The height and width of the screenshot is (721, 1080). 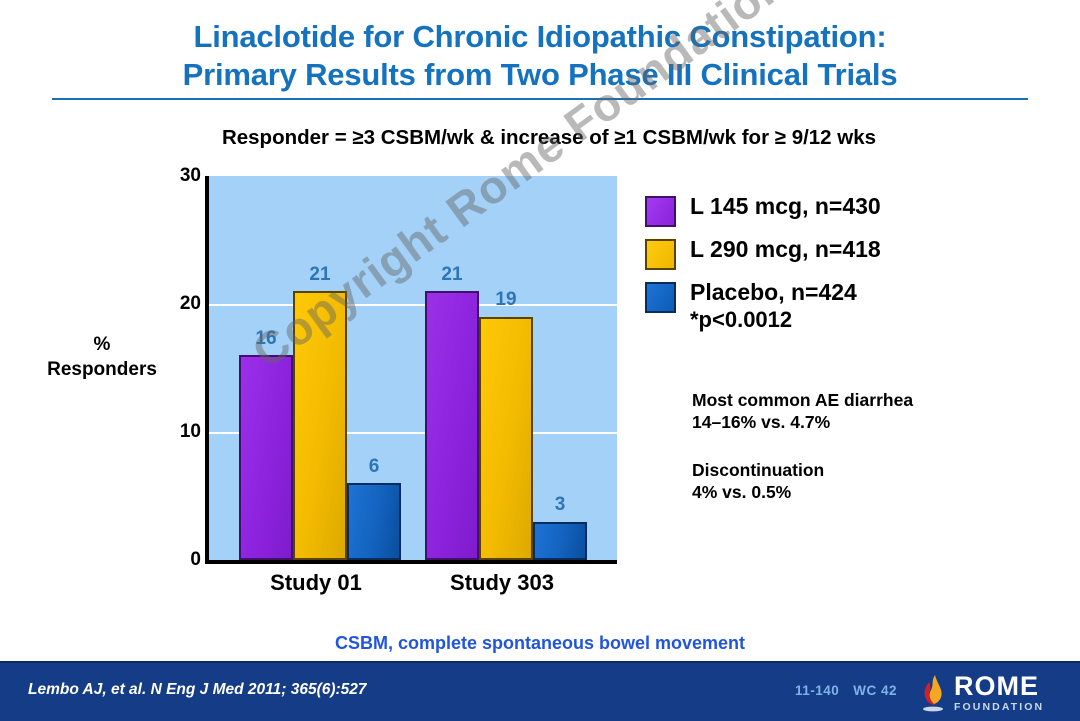 I want to click on y-axis-title-line-1: %, so click(x=102, y=344).